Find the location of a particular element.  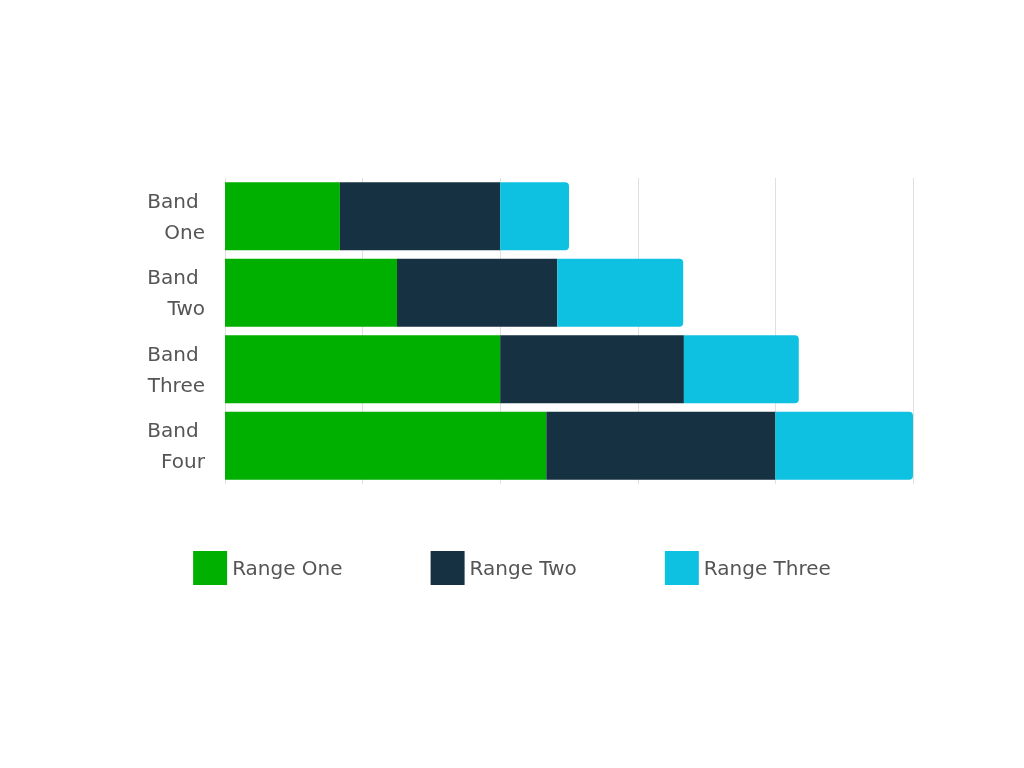

legend-label: Range One is located at coordinates (287, 568).